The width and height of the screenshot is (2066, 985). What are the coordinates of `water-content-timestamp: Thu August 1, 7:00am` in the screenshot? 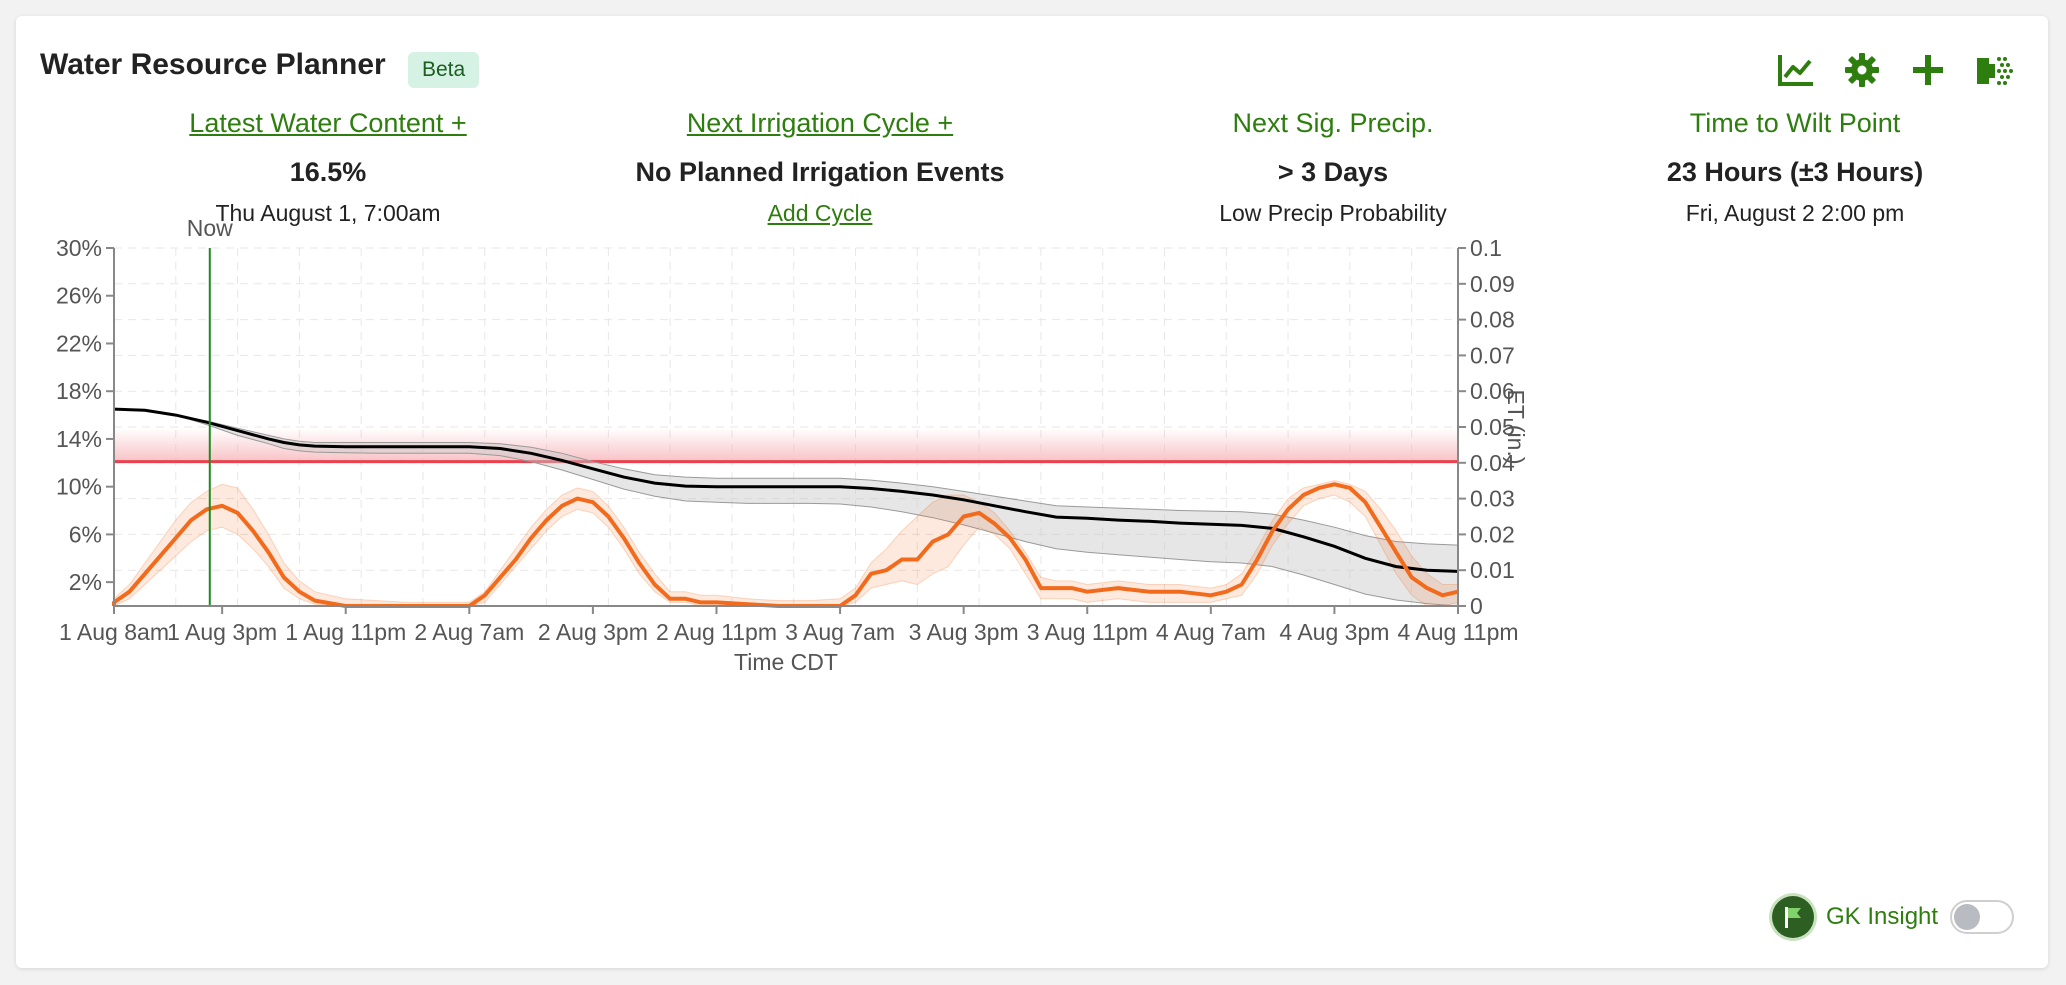 It's located at (328, 213).